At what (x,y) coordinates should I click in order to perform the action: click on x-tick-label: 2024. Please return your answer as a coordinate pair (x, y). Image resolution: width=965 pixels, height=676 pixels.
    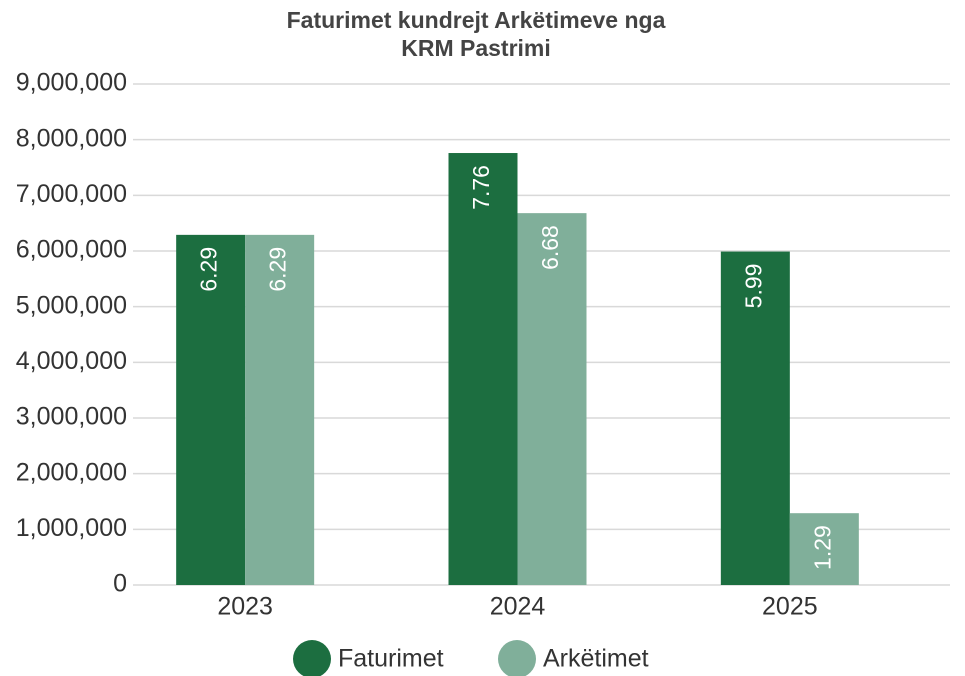
    Looking at the image, I should click on (518, 607).